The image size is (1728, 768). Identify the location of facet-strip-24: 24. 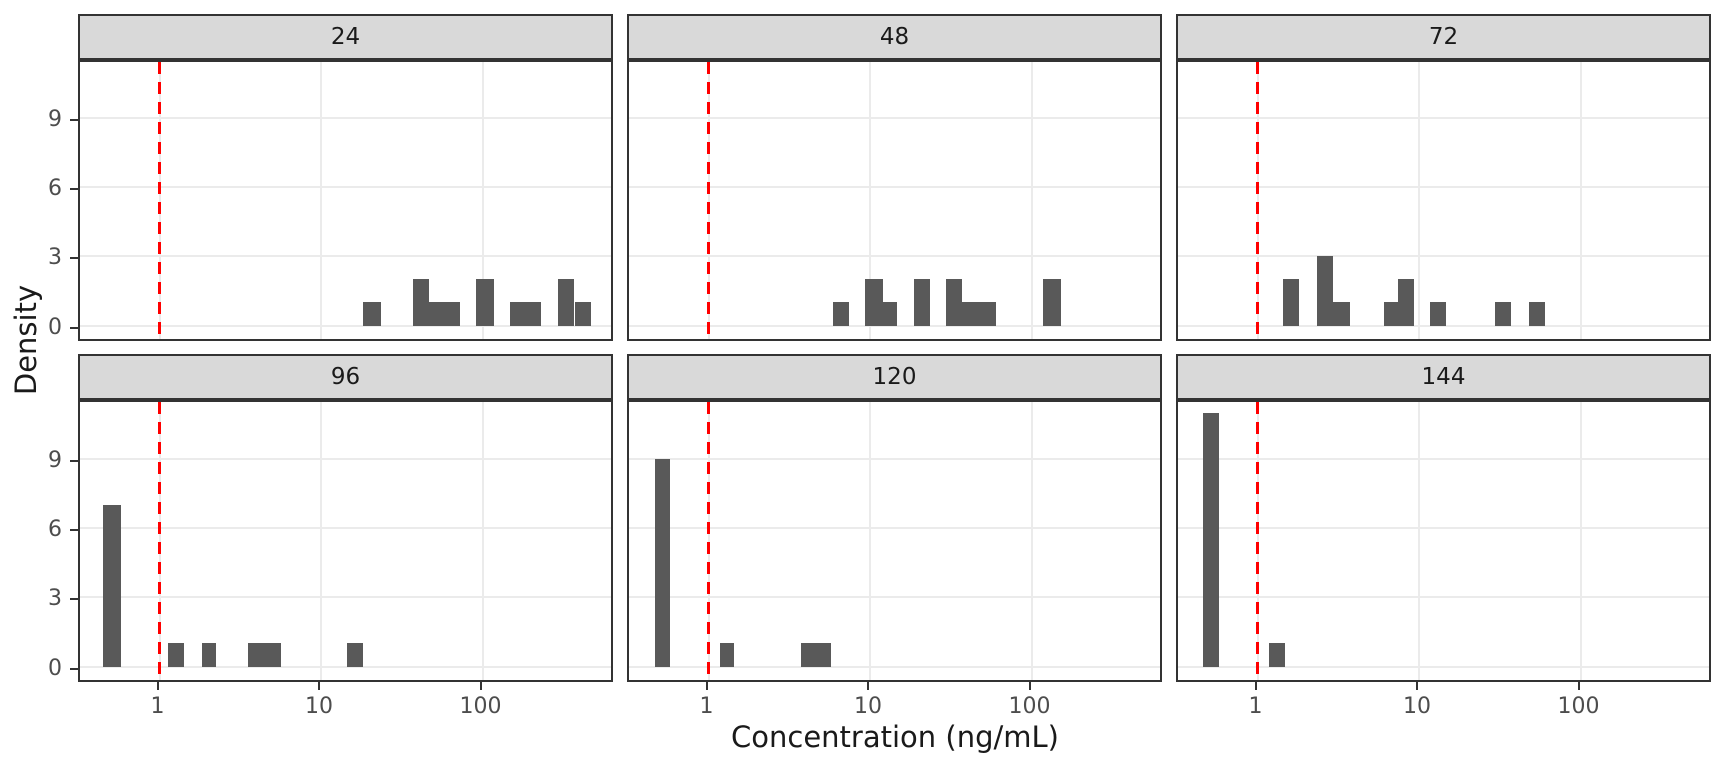
(345, 37).